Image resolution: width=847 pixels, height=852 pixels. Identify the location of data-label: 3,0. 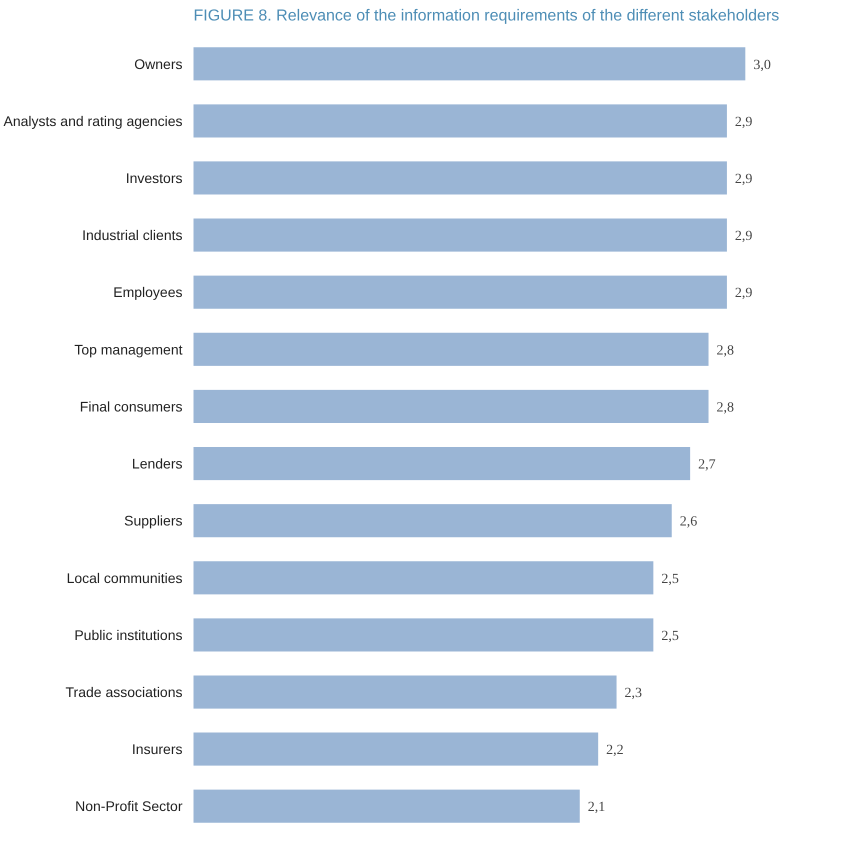
(762, 65).